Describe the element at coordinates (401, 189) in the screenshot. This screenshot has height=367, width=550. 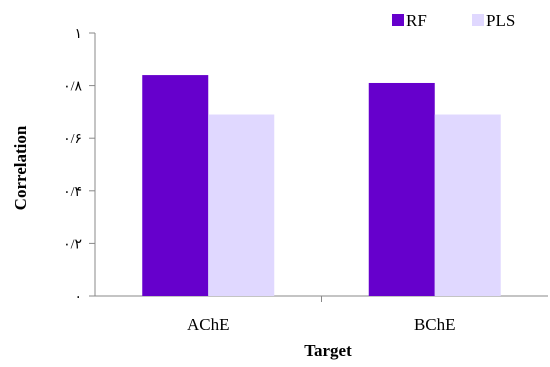
I see `bar-rf-bche` at that location.